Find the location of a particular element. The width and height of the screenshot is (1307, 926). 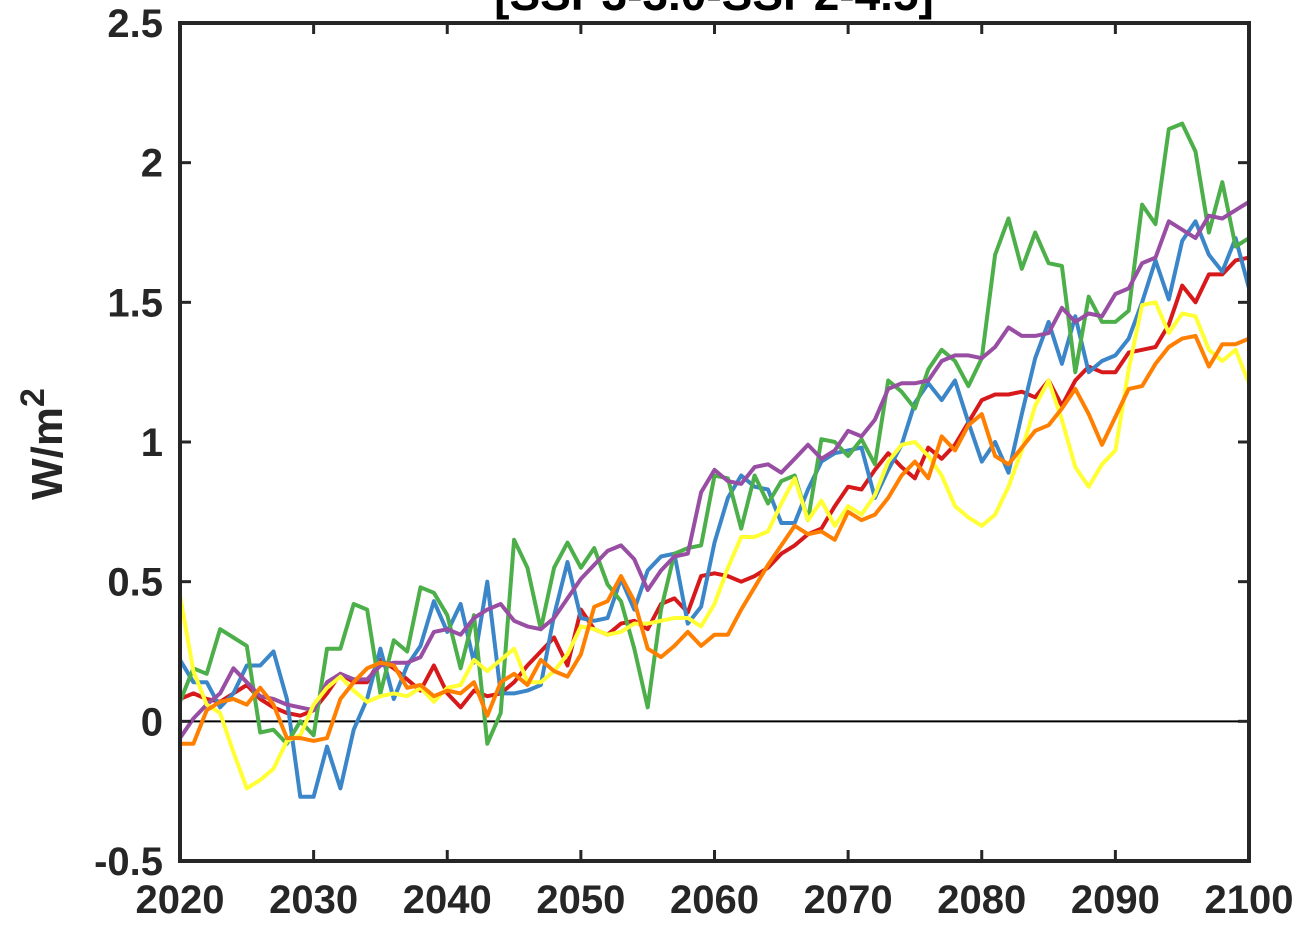

x-tick-label-2100: 2100 is located at coordinates (1249, 900).